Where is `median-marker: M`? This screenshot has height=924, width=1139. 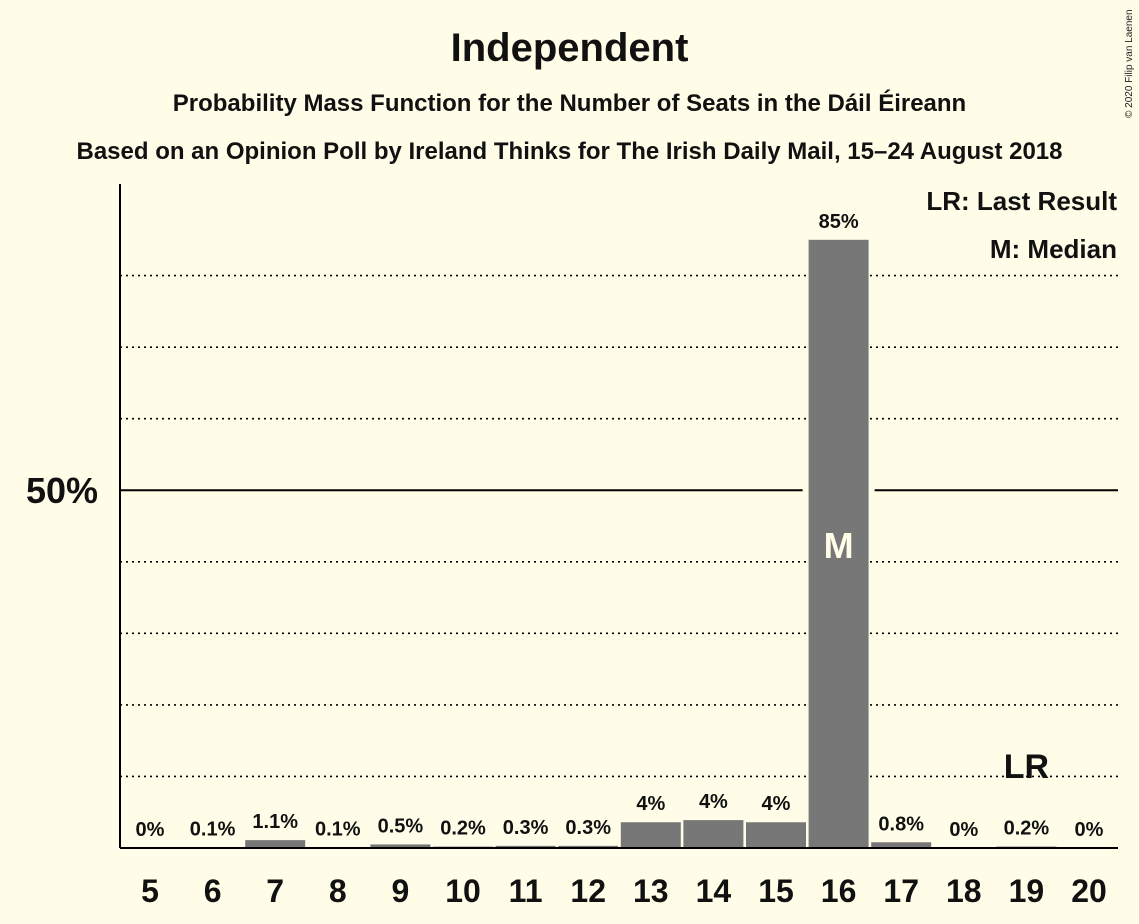 median-marker: M is located at coordinates (839, 545).